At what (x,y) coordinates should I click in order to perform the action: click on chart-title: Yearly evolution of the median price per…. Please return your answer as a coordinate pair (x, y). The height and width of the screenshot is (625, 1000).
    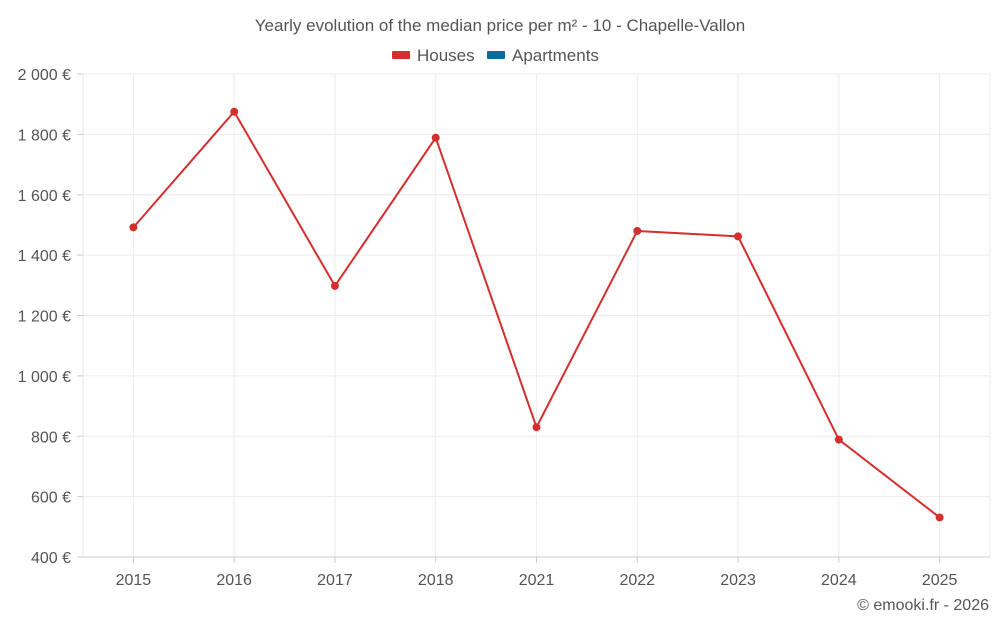
    Looking at the image, I should click on (500, 25).